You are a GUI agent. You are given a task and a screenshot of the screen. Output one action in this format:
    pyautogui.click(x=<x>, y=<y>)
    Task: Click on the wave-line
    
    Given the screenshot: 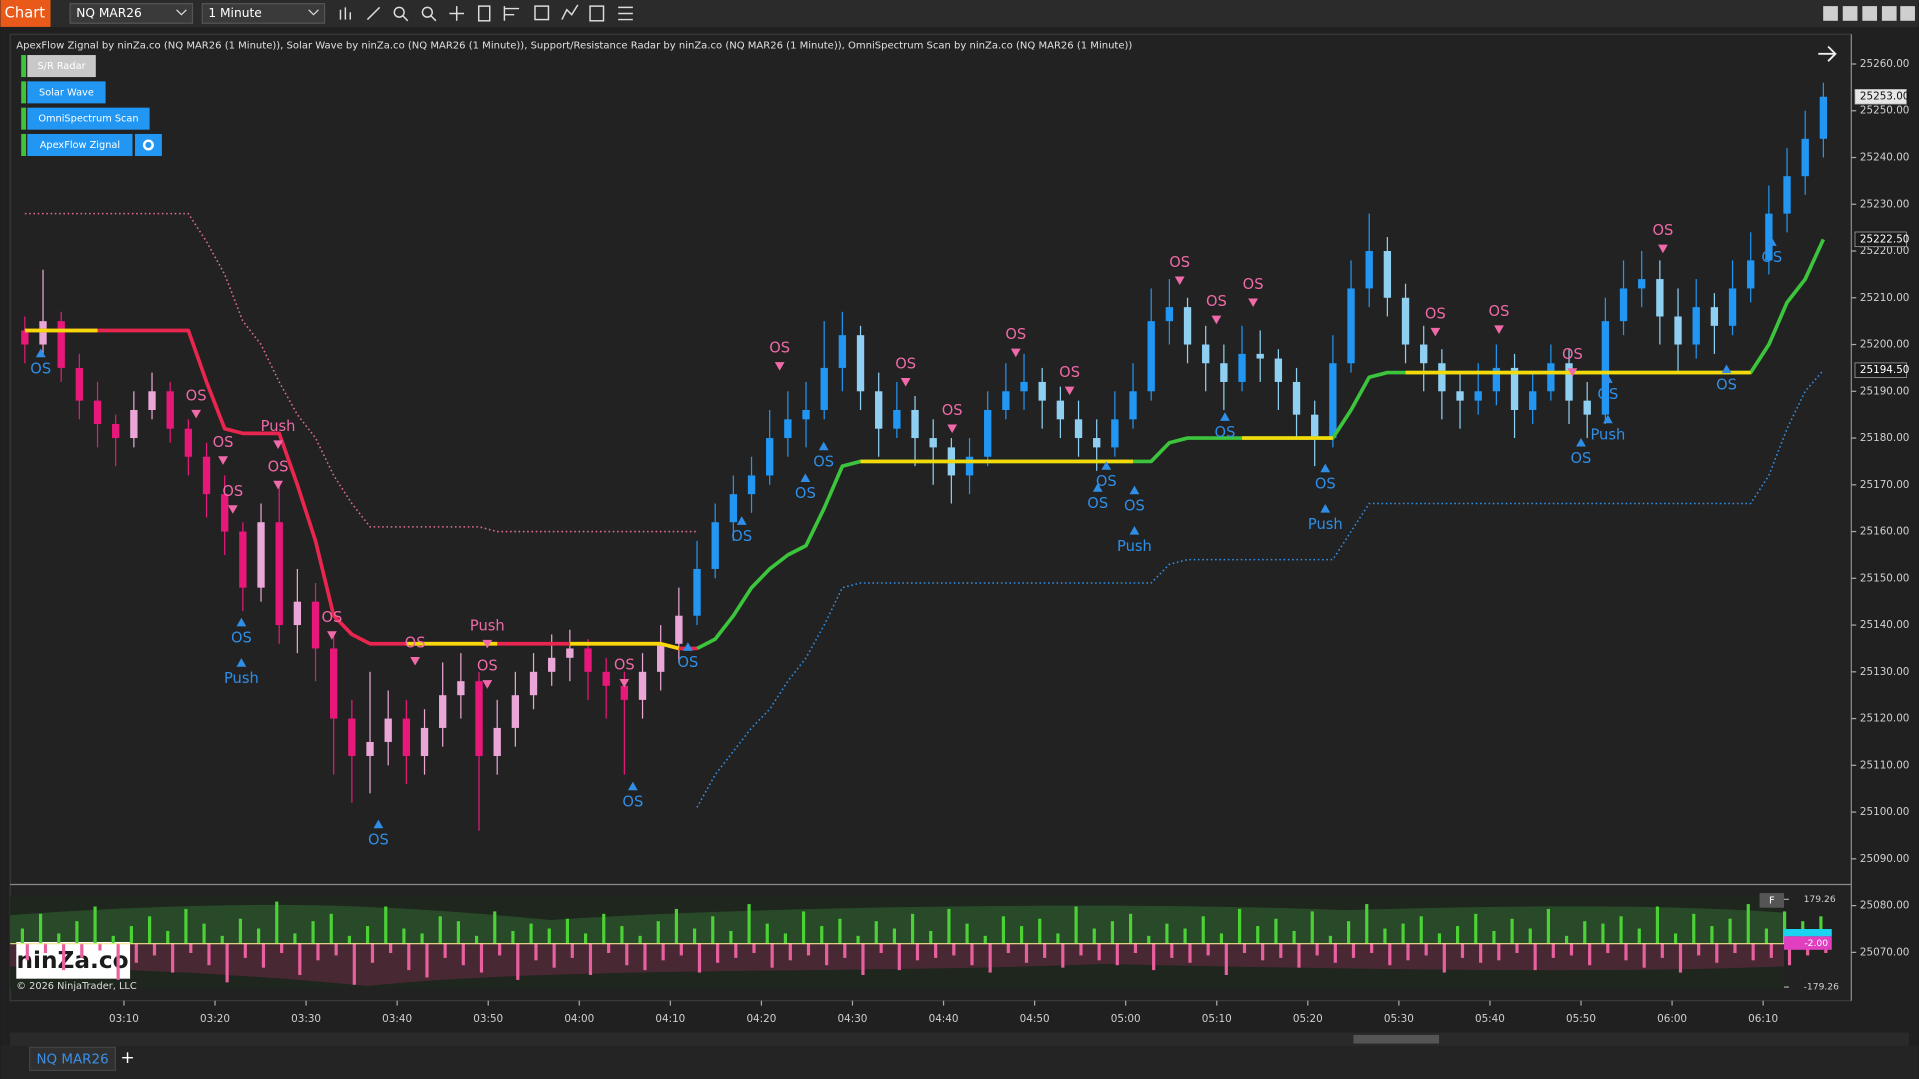 What is the action you would take?
    pyautogui.click(x=624, y=646)
    